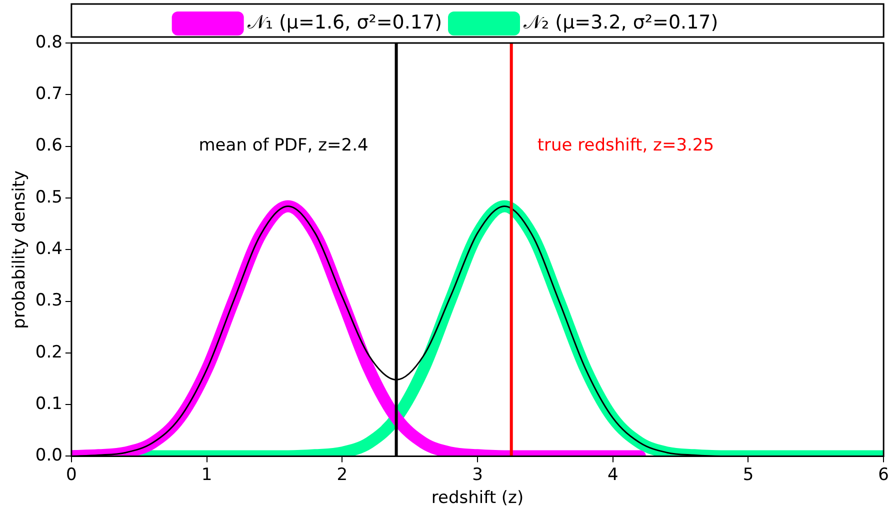  I want to click on y-tick-label: 0.1, so click(48, 404).